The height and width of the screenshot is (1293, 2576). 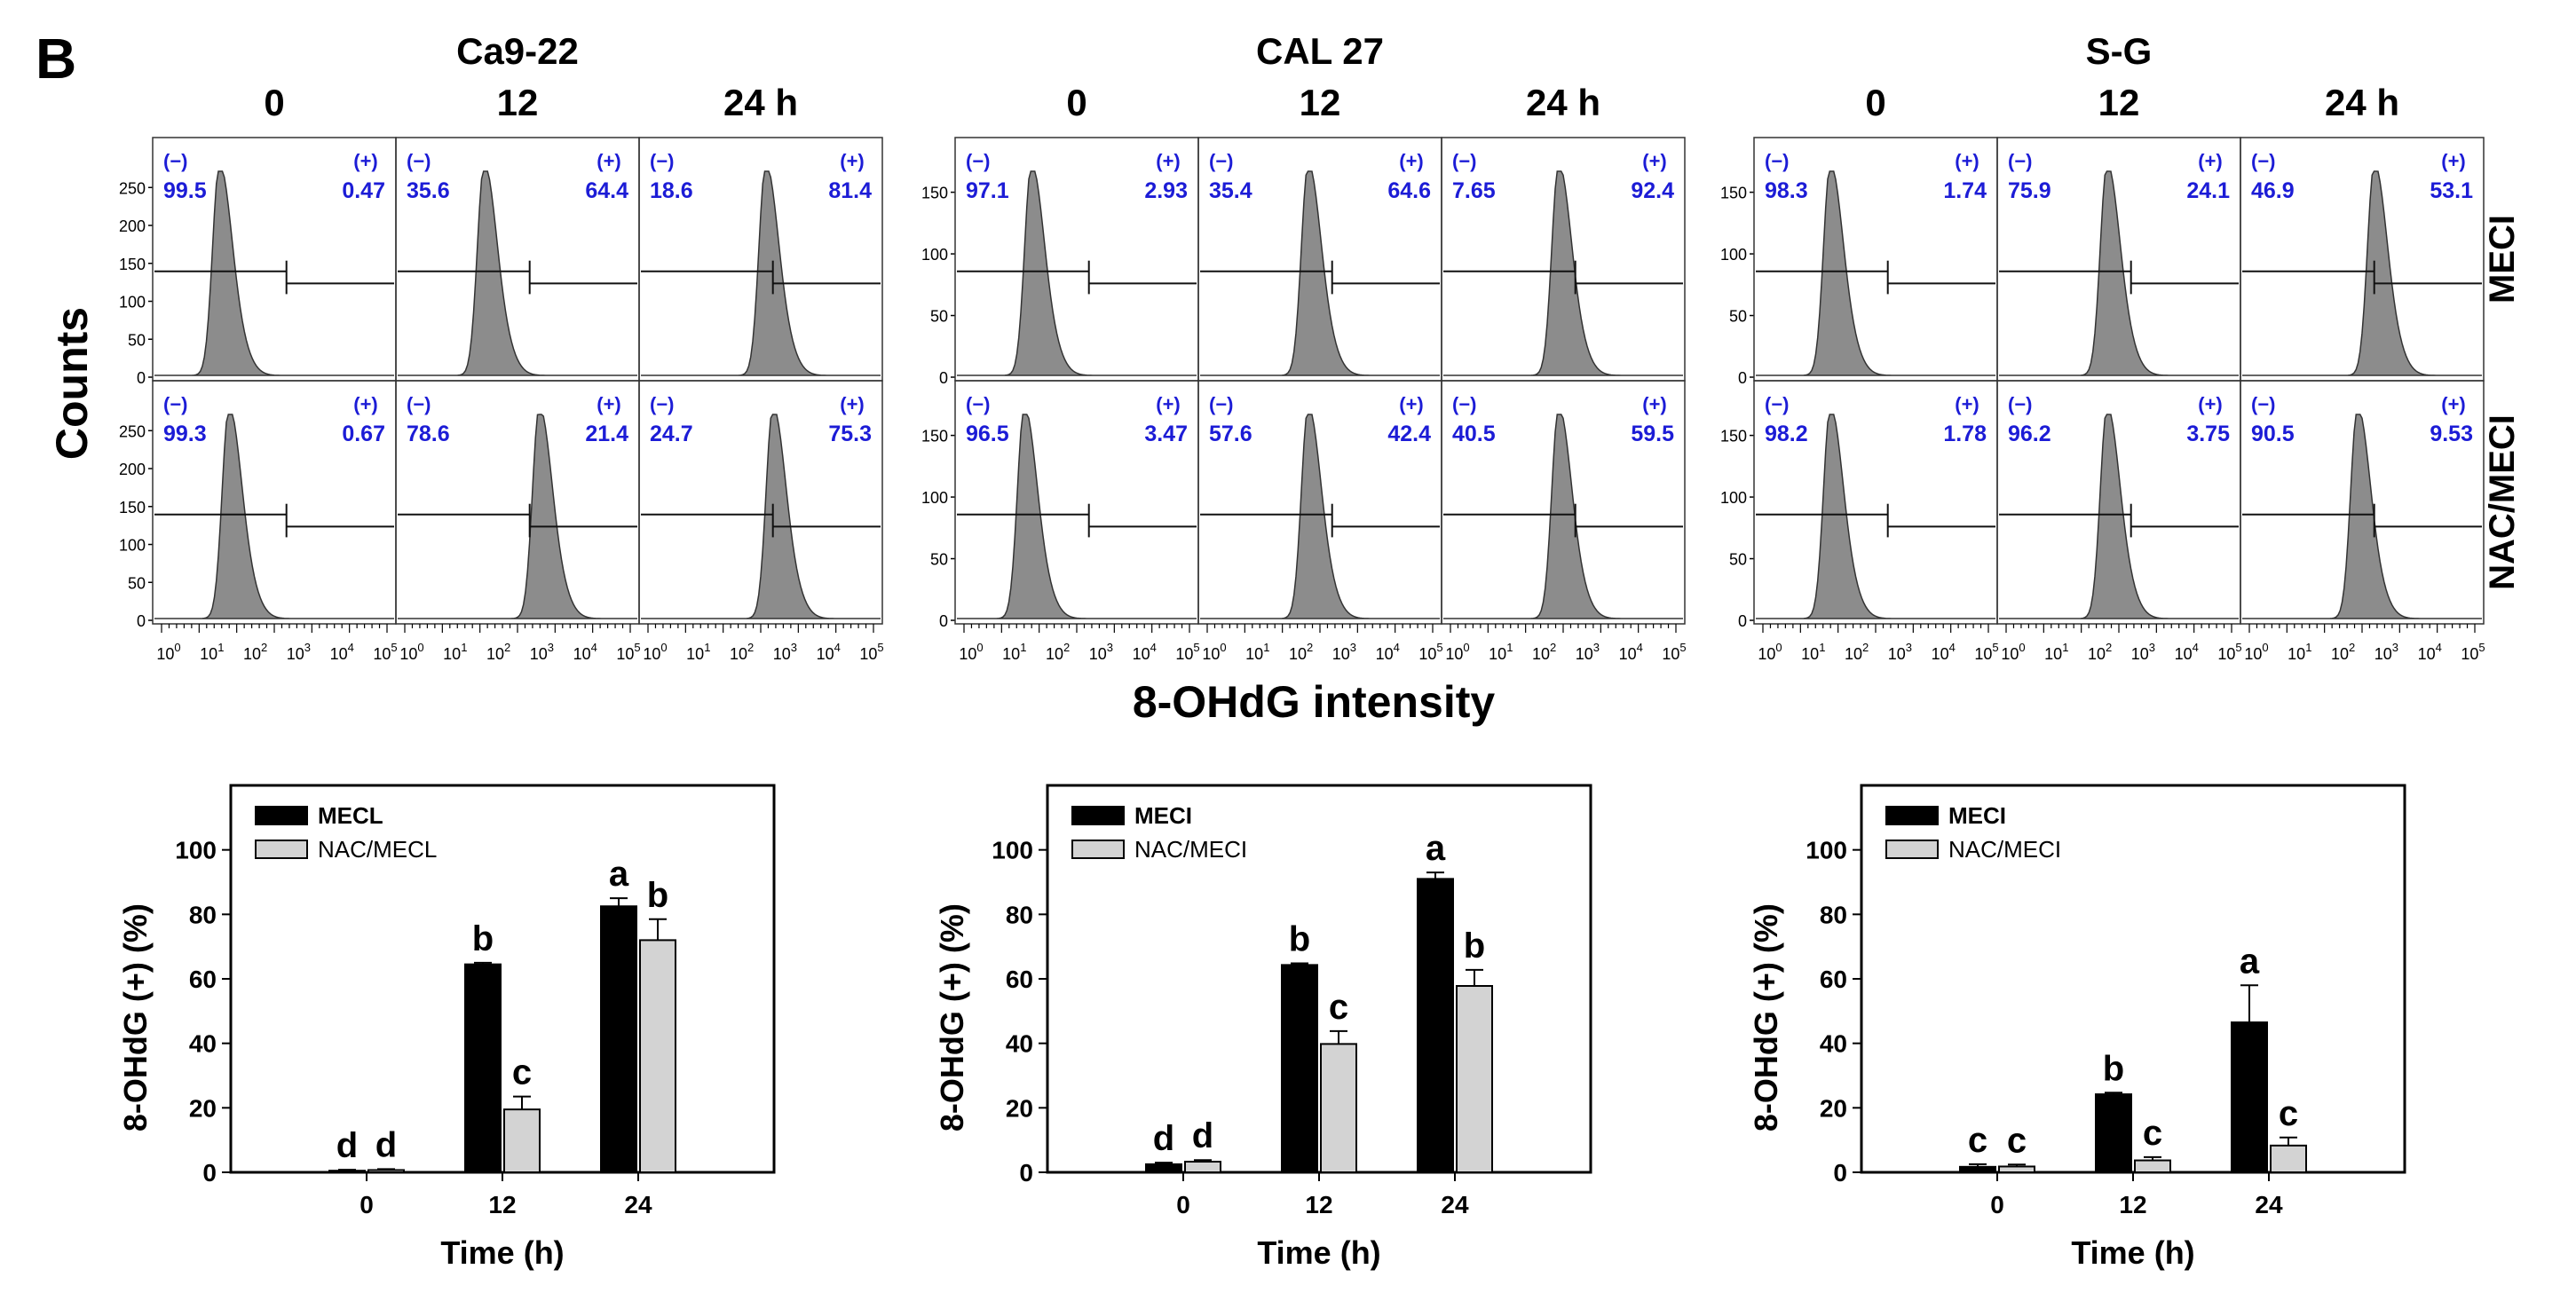 I want to click on y-axis-label: 8-OHdG (+) (%), so click(x=135, y=1017).